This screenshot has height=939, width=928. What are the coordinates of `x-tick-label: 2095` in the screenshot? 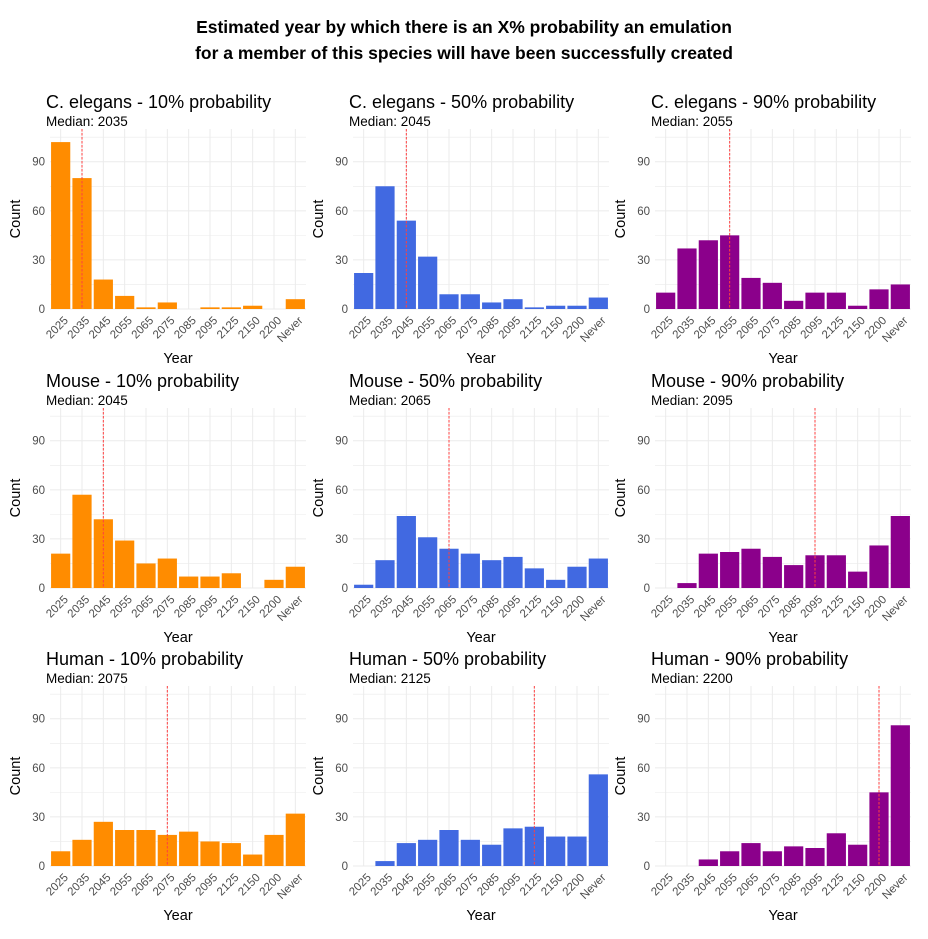 It's located at (812, 328).